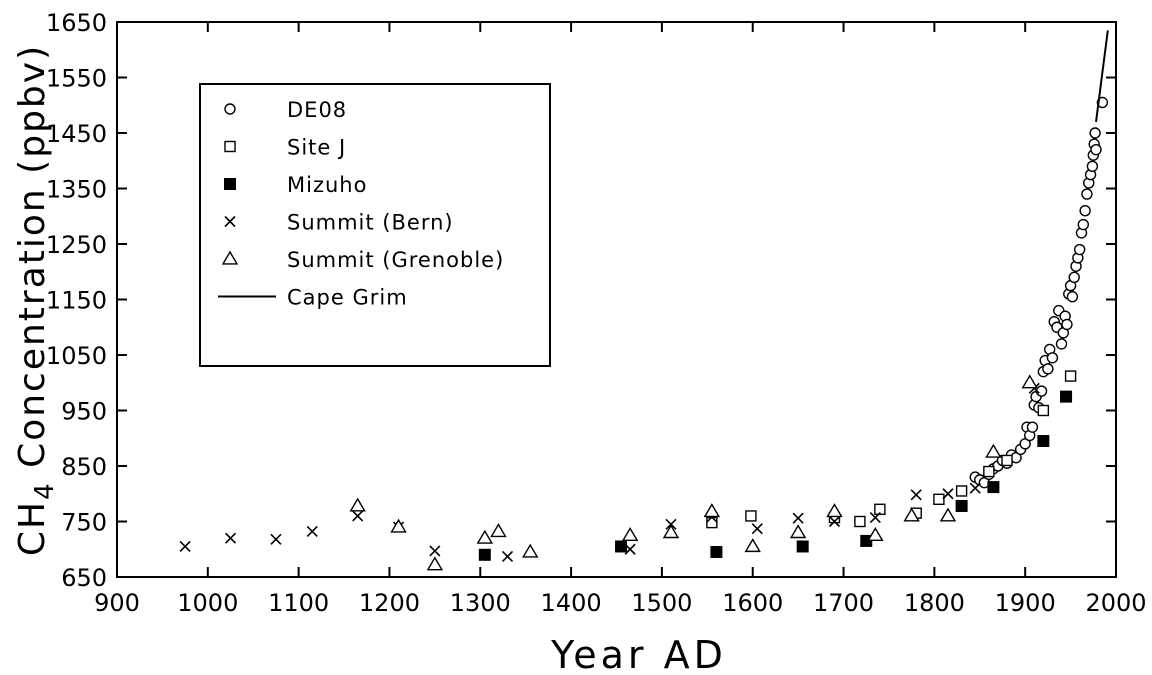  I want to click on y-tick-label: 1250, so click(76, 245).